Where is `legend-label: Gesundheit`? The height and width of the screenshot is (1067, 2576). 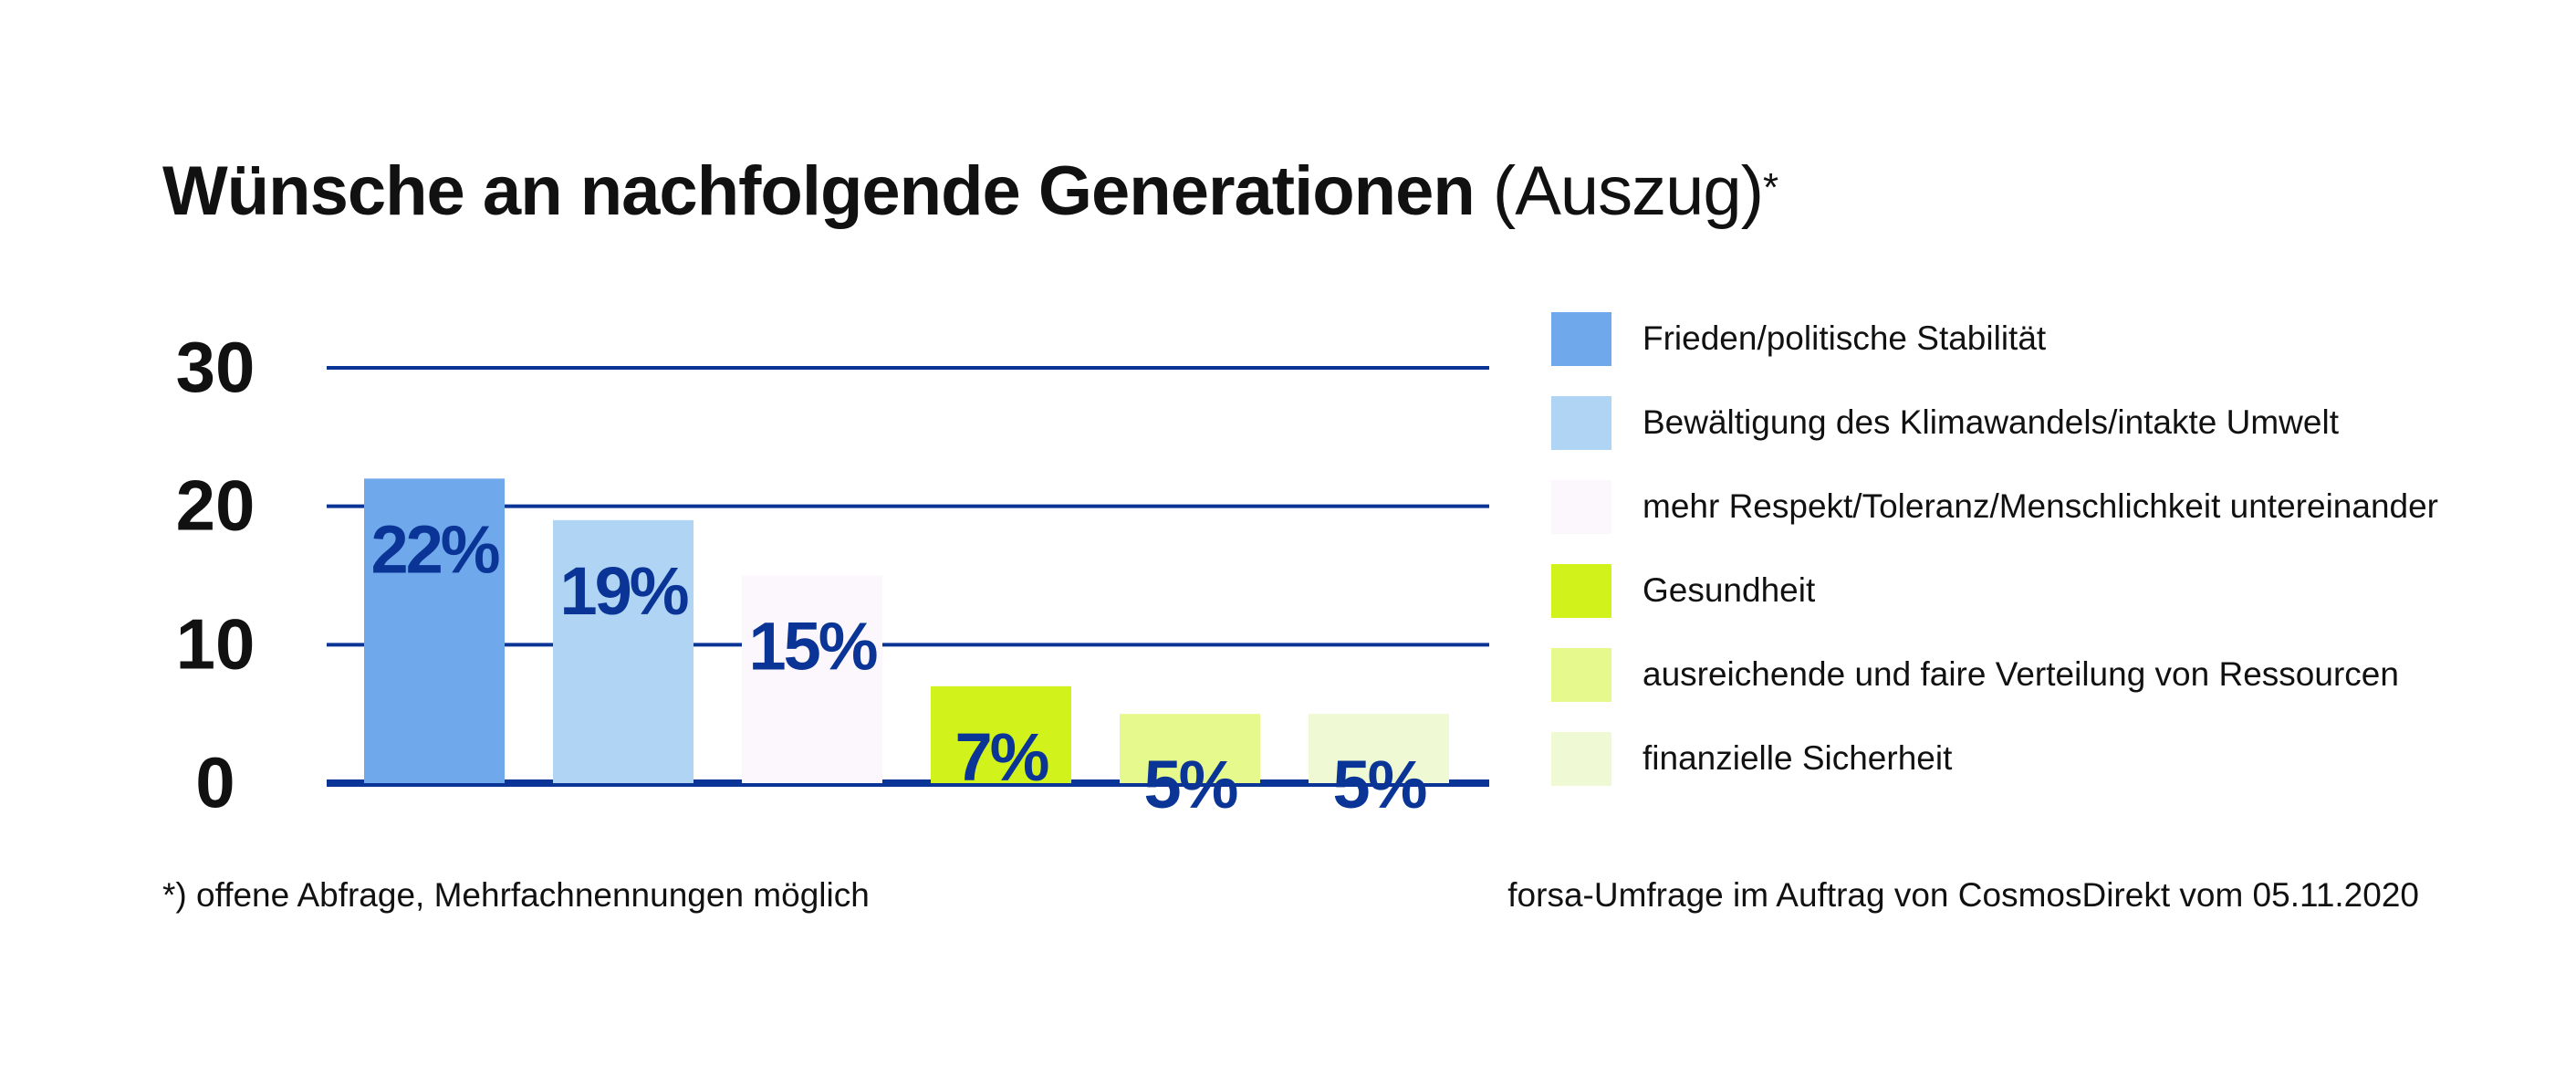
legend-label: Gesundheit is located at coordinates (1729, 590).